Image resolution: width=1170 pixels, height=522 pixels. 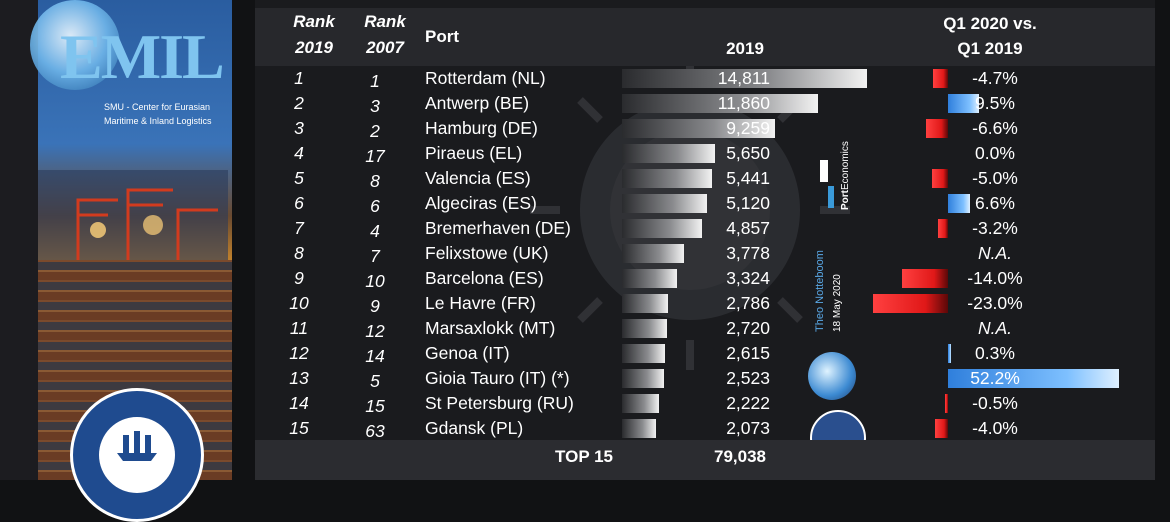 I want to click on table-row: 10 9 Le Havre (FR) 2,786 -23.0%, so click(x=705, y=303).